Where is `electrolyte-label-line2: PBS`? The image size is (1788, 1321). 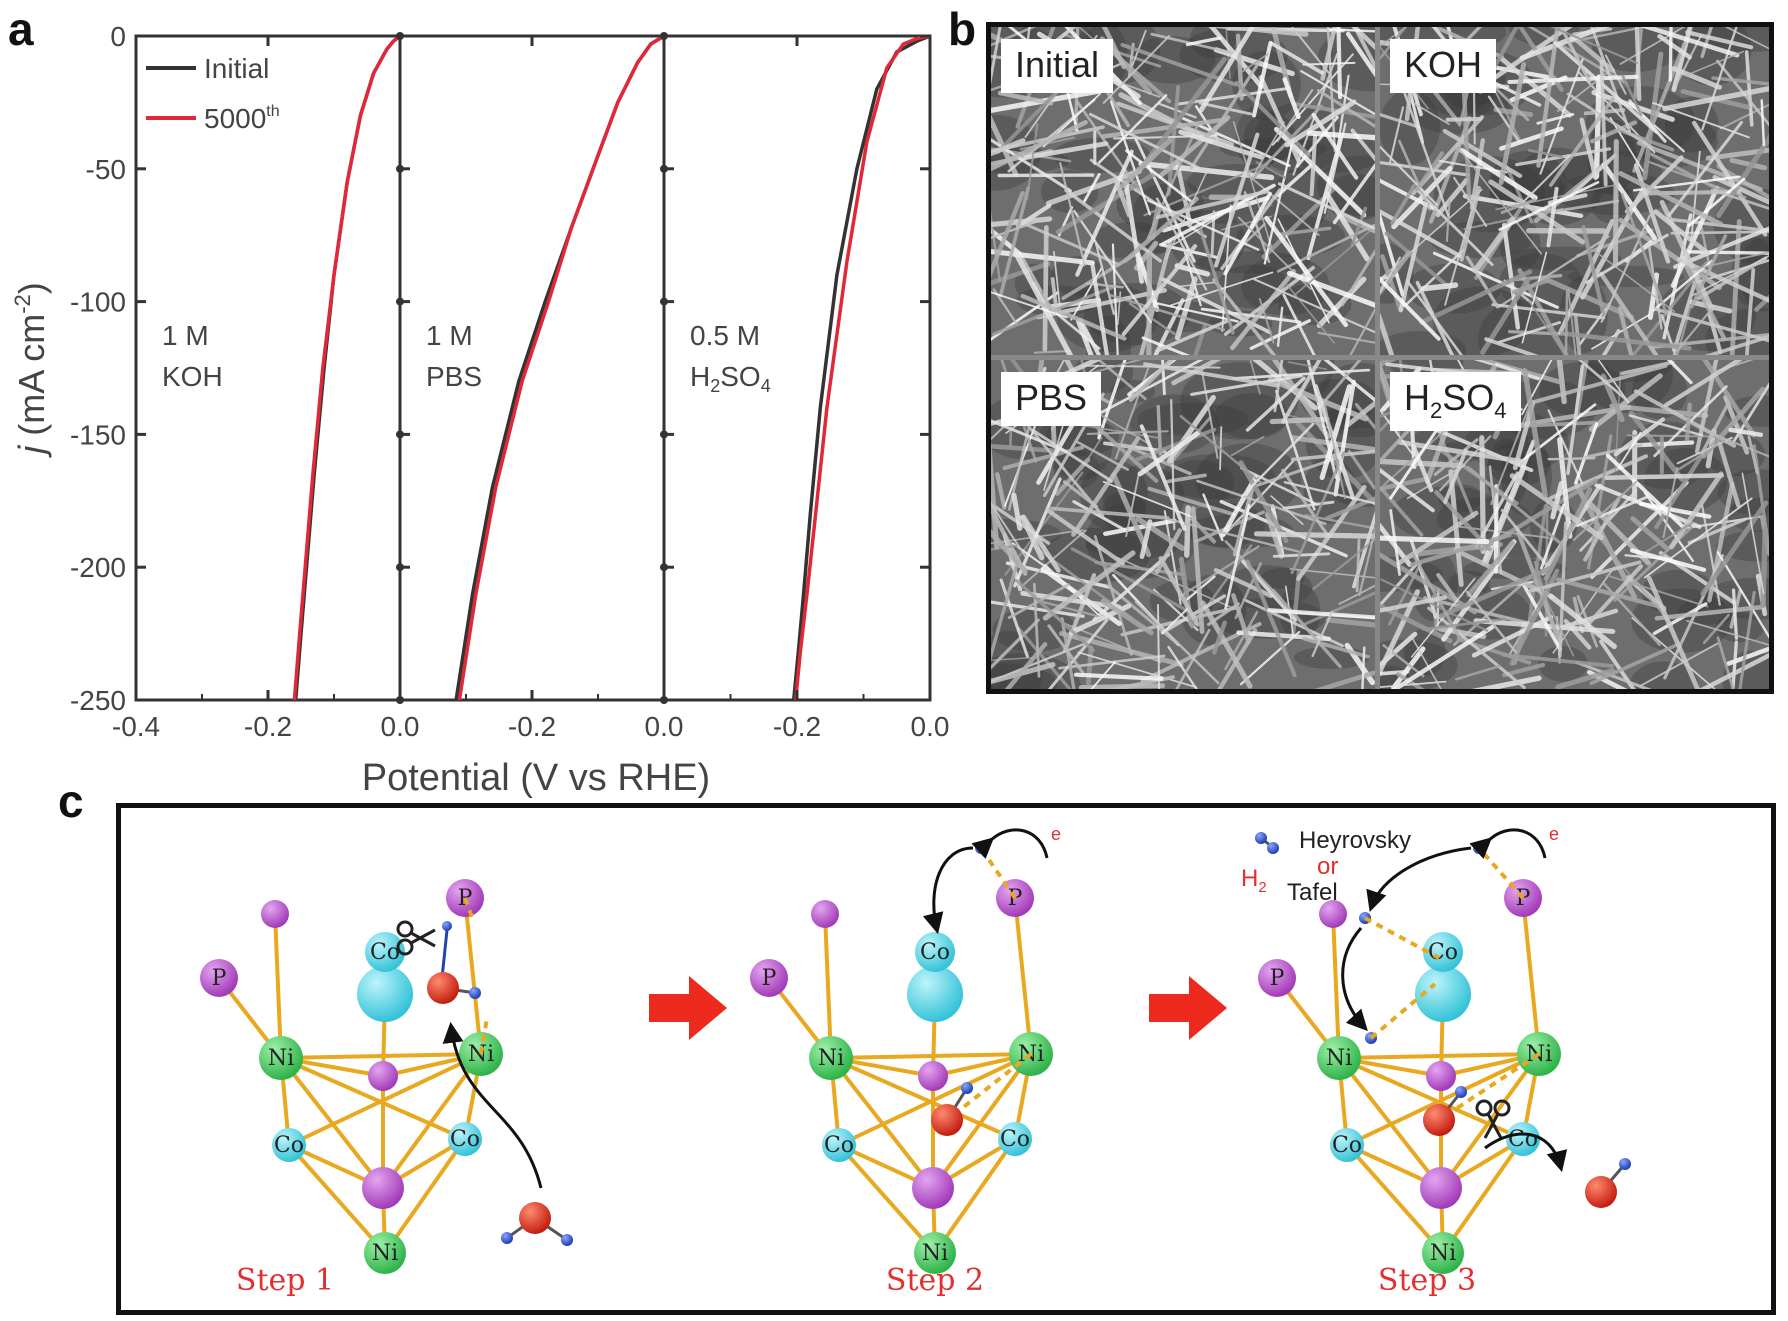
electrolyte-label-line2: PBS is located at coordinates (454, 376).